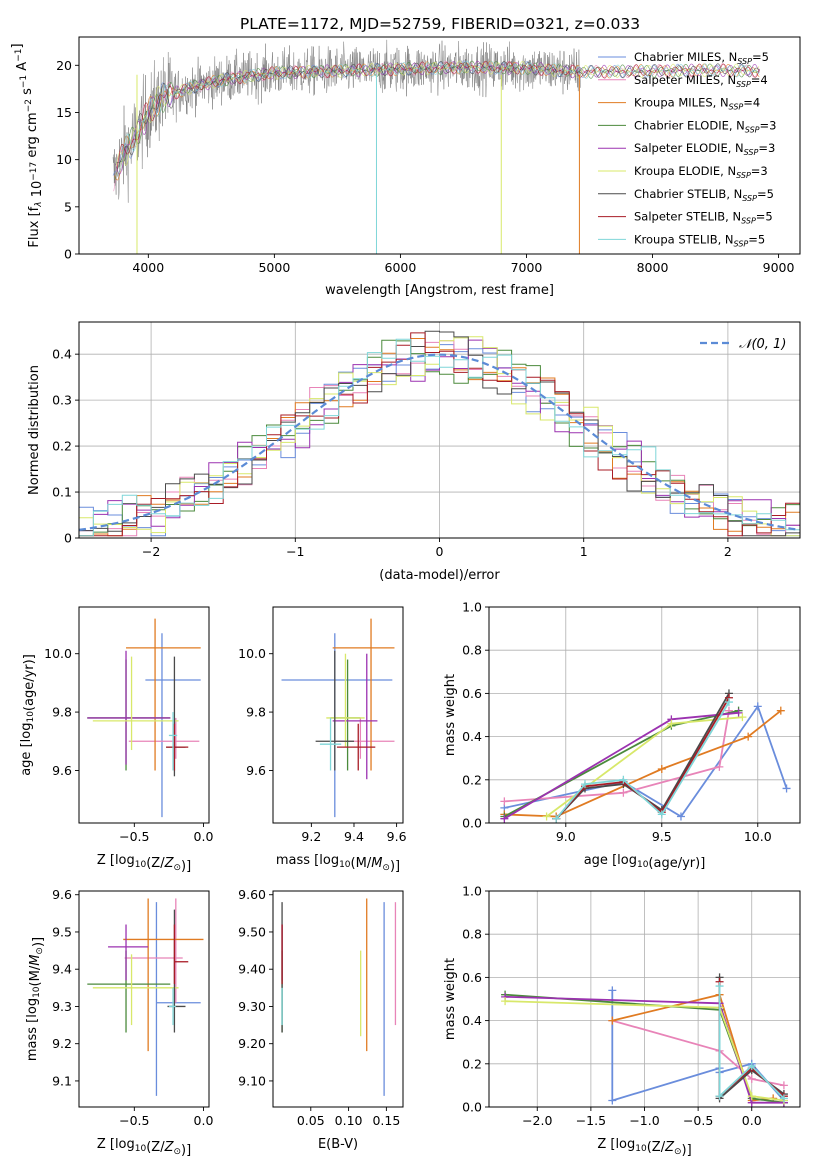  I want to click on legend-entry-normal: 𝒩(0, 1), so click(762, 344).